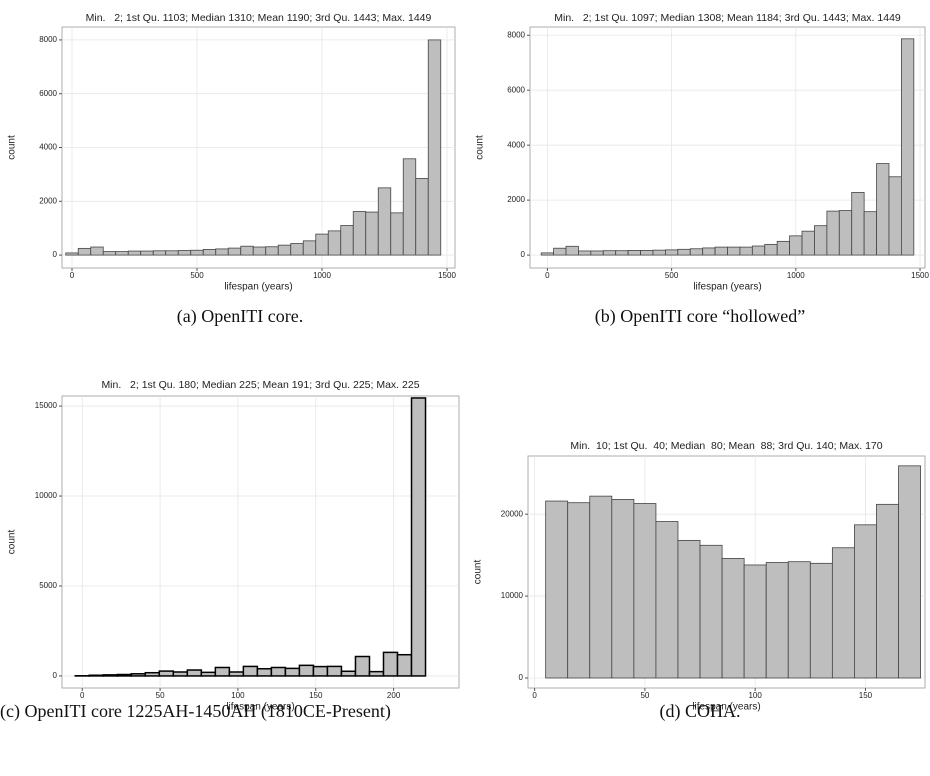 This screenshot has width=930, height=776. Describe the element at coordinates (447, 275) in the screenshot. I see `x-tick-label: 1500` at that location.